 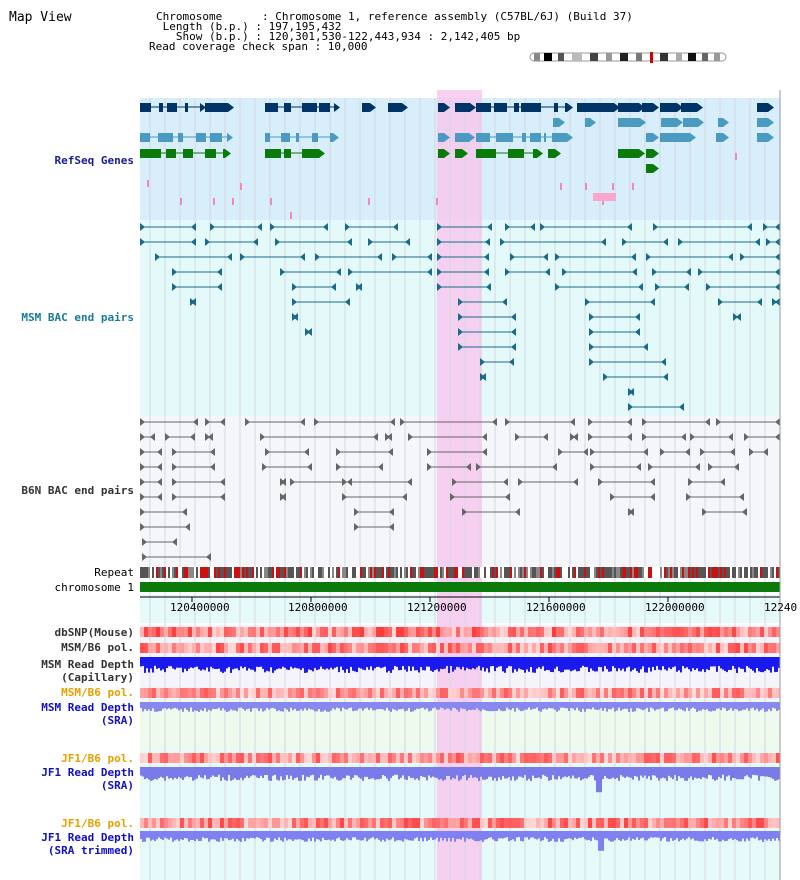 What do you see at coordinates (97, 647) in the screenshot?
I see `track-label-msm-b6-pol-1: MSM/B6 pol.` at bounding box center [97, 647].